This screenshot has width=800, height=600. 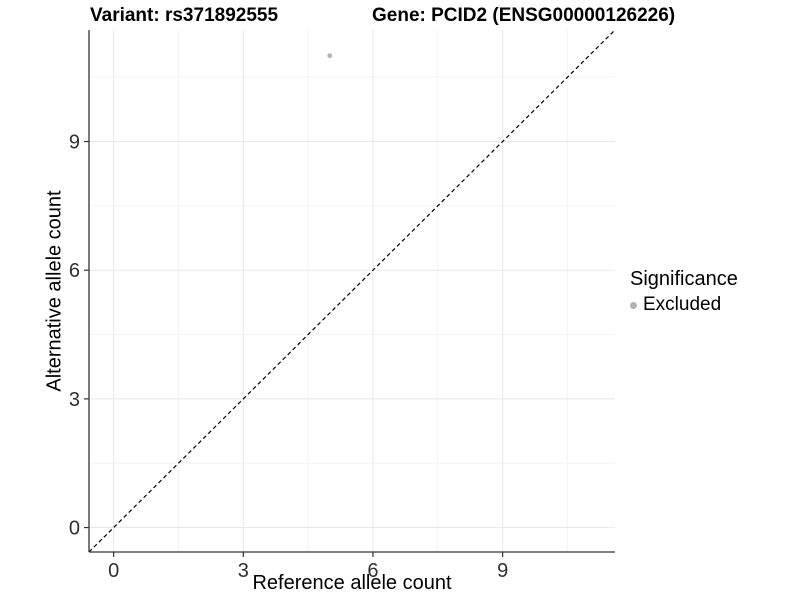 What do you see at coordinates (502, 571) in the screenshot?
I see `x-tick-label: 9` at bounding box center [502, 571].